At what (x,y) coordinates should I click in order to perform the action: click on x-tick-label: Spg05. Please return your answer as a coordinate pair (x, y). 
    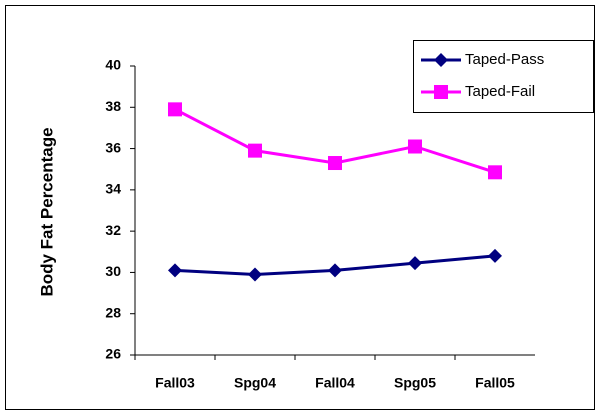
    Looking at the image, I should click on (415, 383).